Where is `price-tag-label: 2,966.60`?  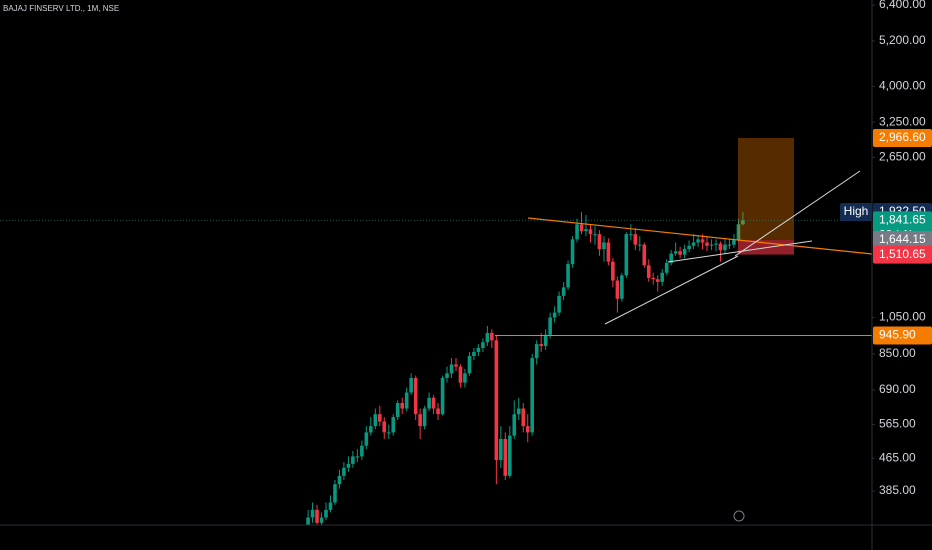 price-tag-label: 2,966.60 is located at coordinates (902, 137).